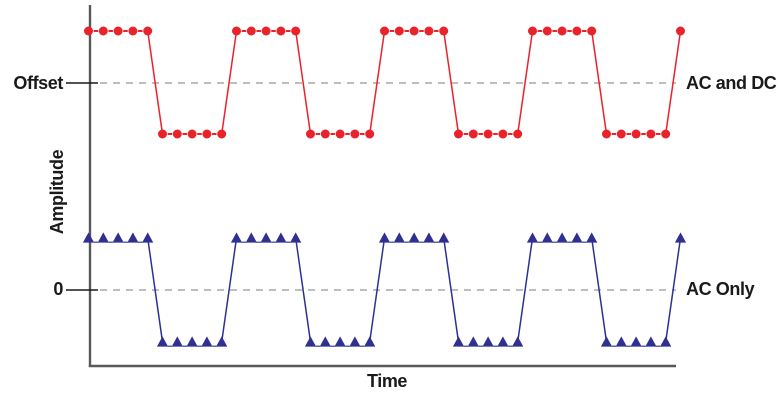  What do you see at coordinates (387, 381) in the screenshot?
I see `x-axis-title: Time` at bounding box center [387, 381].